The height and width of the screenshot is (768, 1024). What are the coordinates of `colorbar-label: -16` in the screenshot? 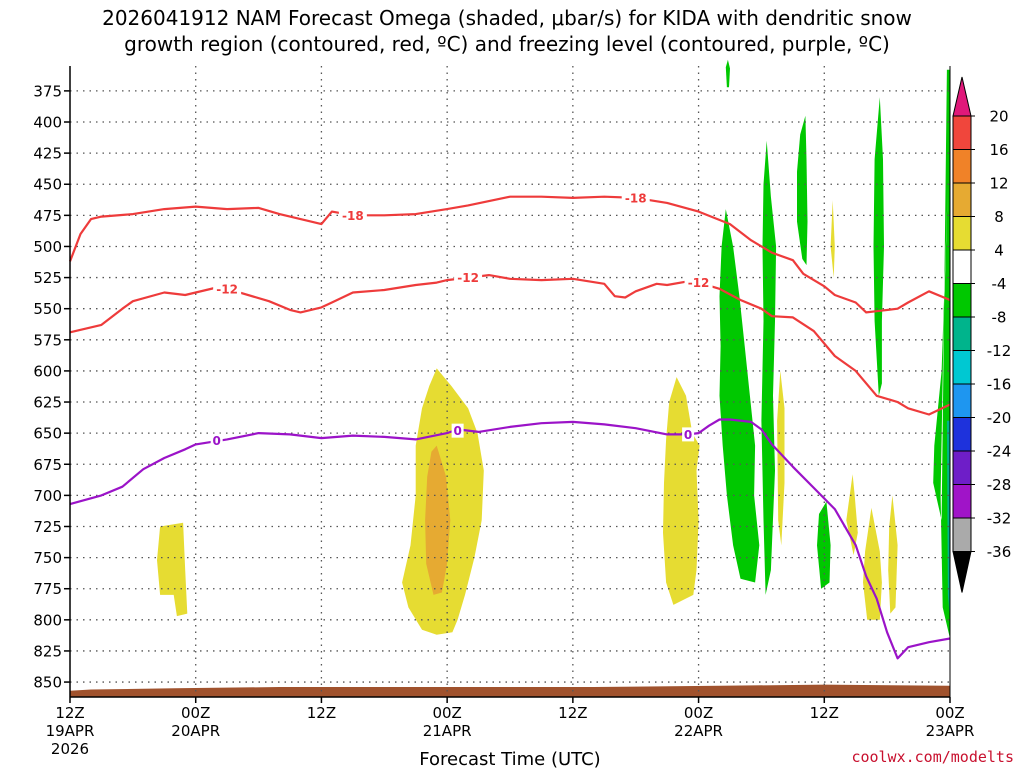 It's located at (999, 385).